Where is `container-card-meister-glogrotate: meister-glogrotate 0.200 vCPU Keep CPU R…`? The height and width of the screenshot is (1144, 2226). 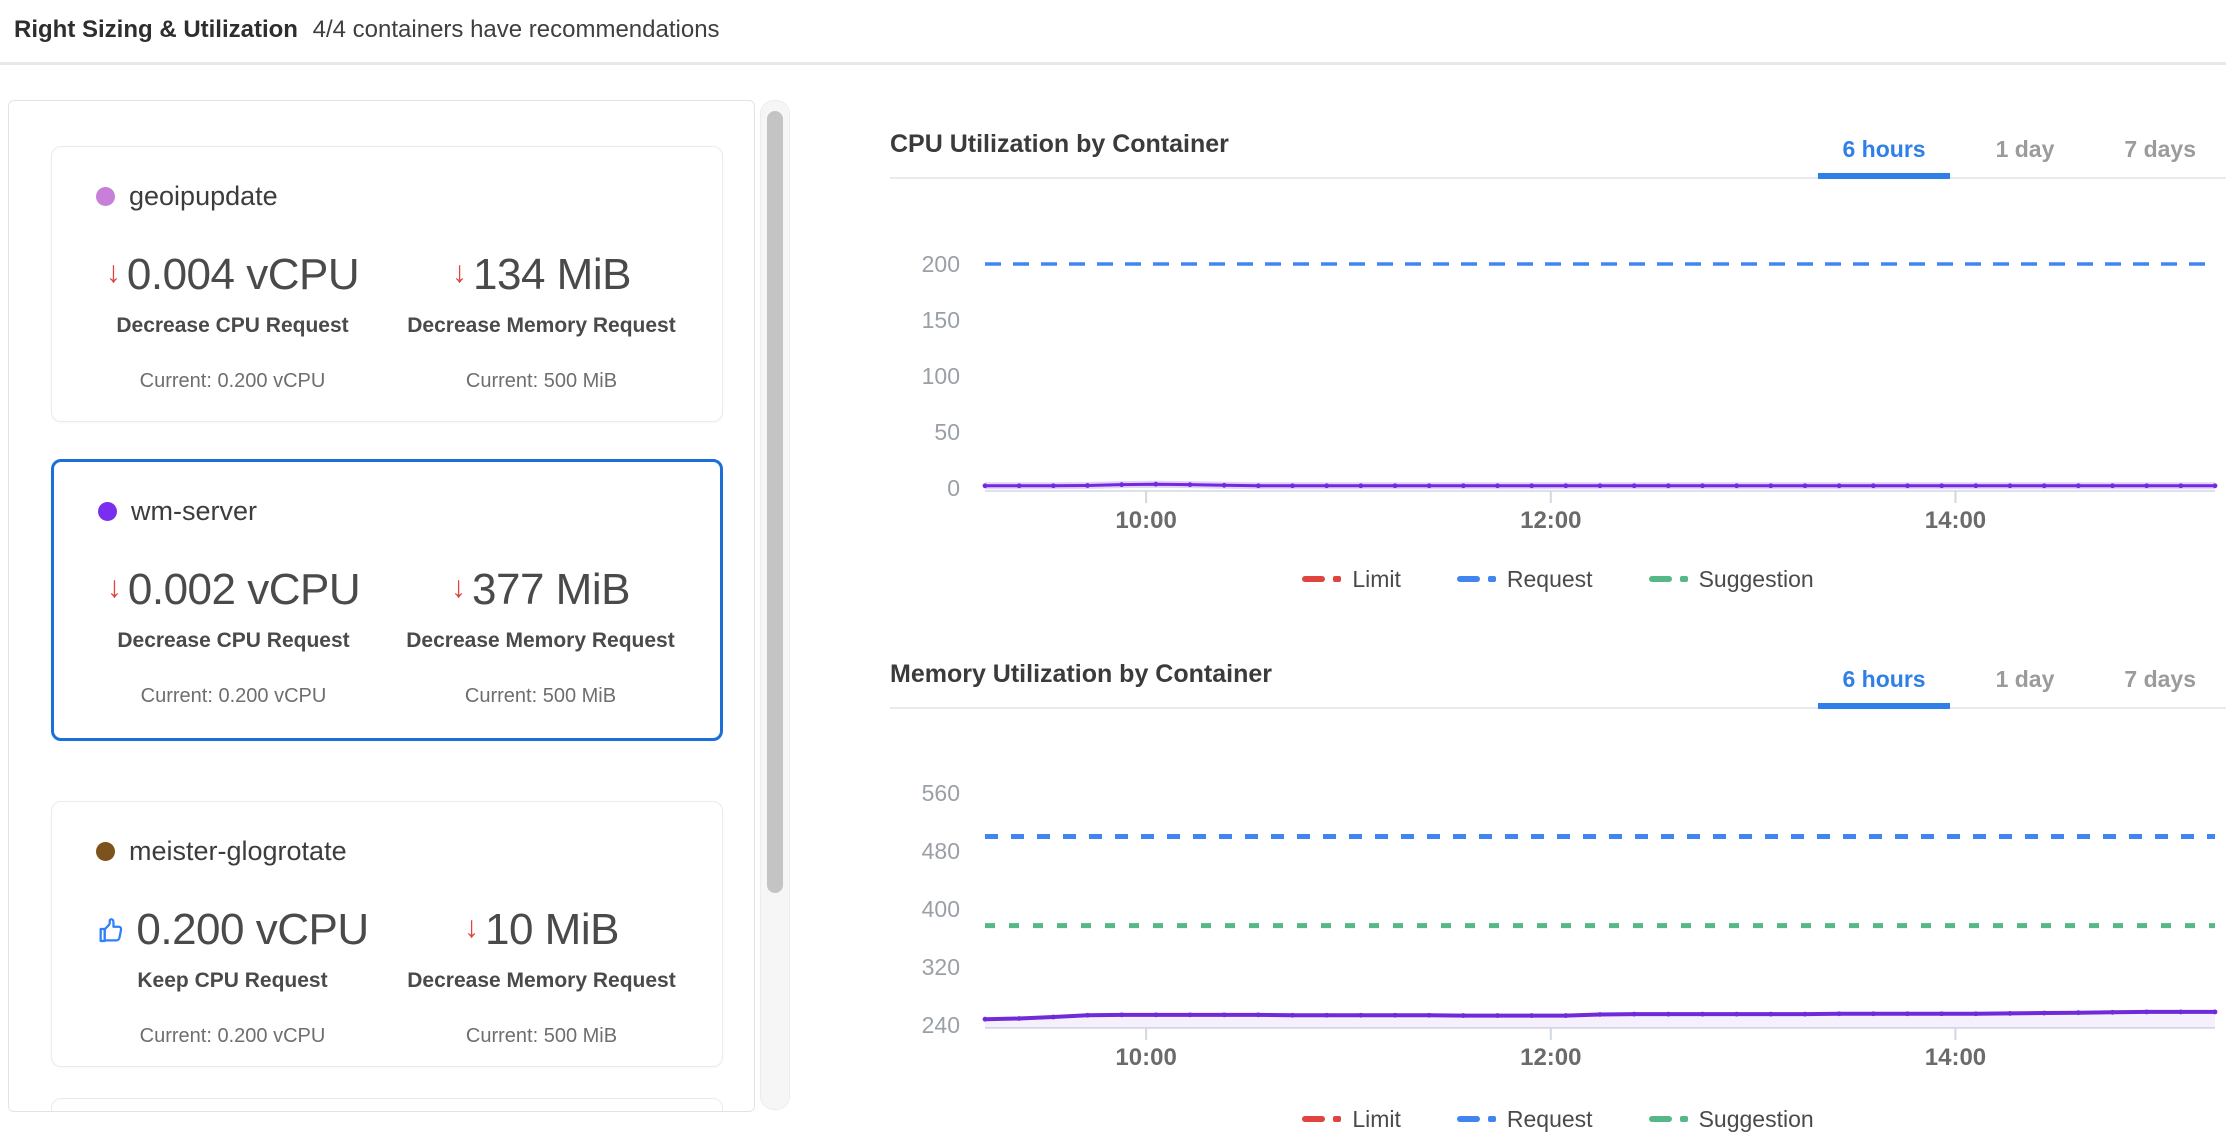 container-card-meister-glogrotate: meister-glogrotate 0.200 vCPU Keep CPU R… is located at coordinates (387, 934).